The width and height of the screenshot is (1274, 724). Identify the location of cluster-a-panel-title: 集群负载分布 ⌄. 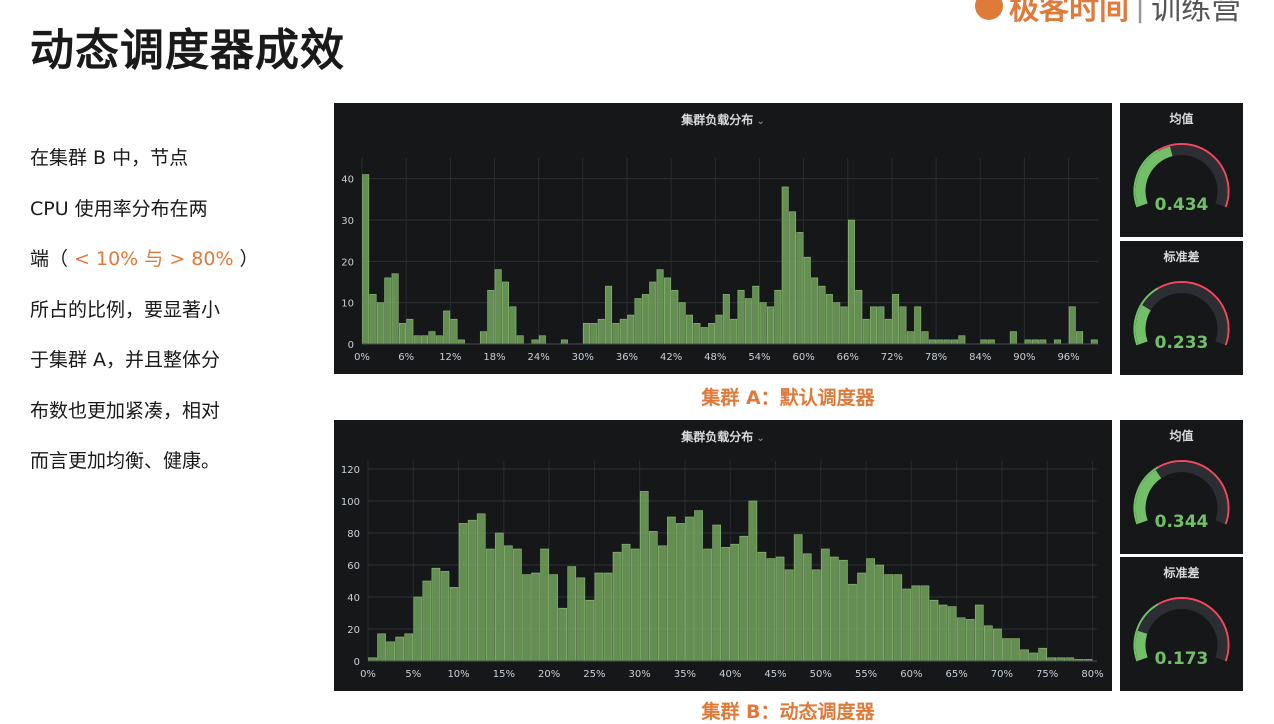
(723, 119).